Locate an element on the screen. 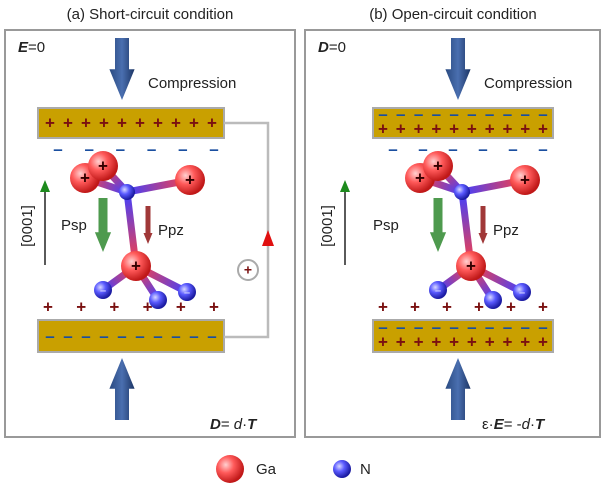 The image size is (606, 486). condition-symbol: E is located at coordinates (23, 47).